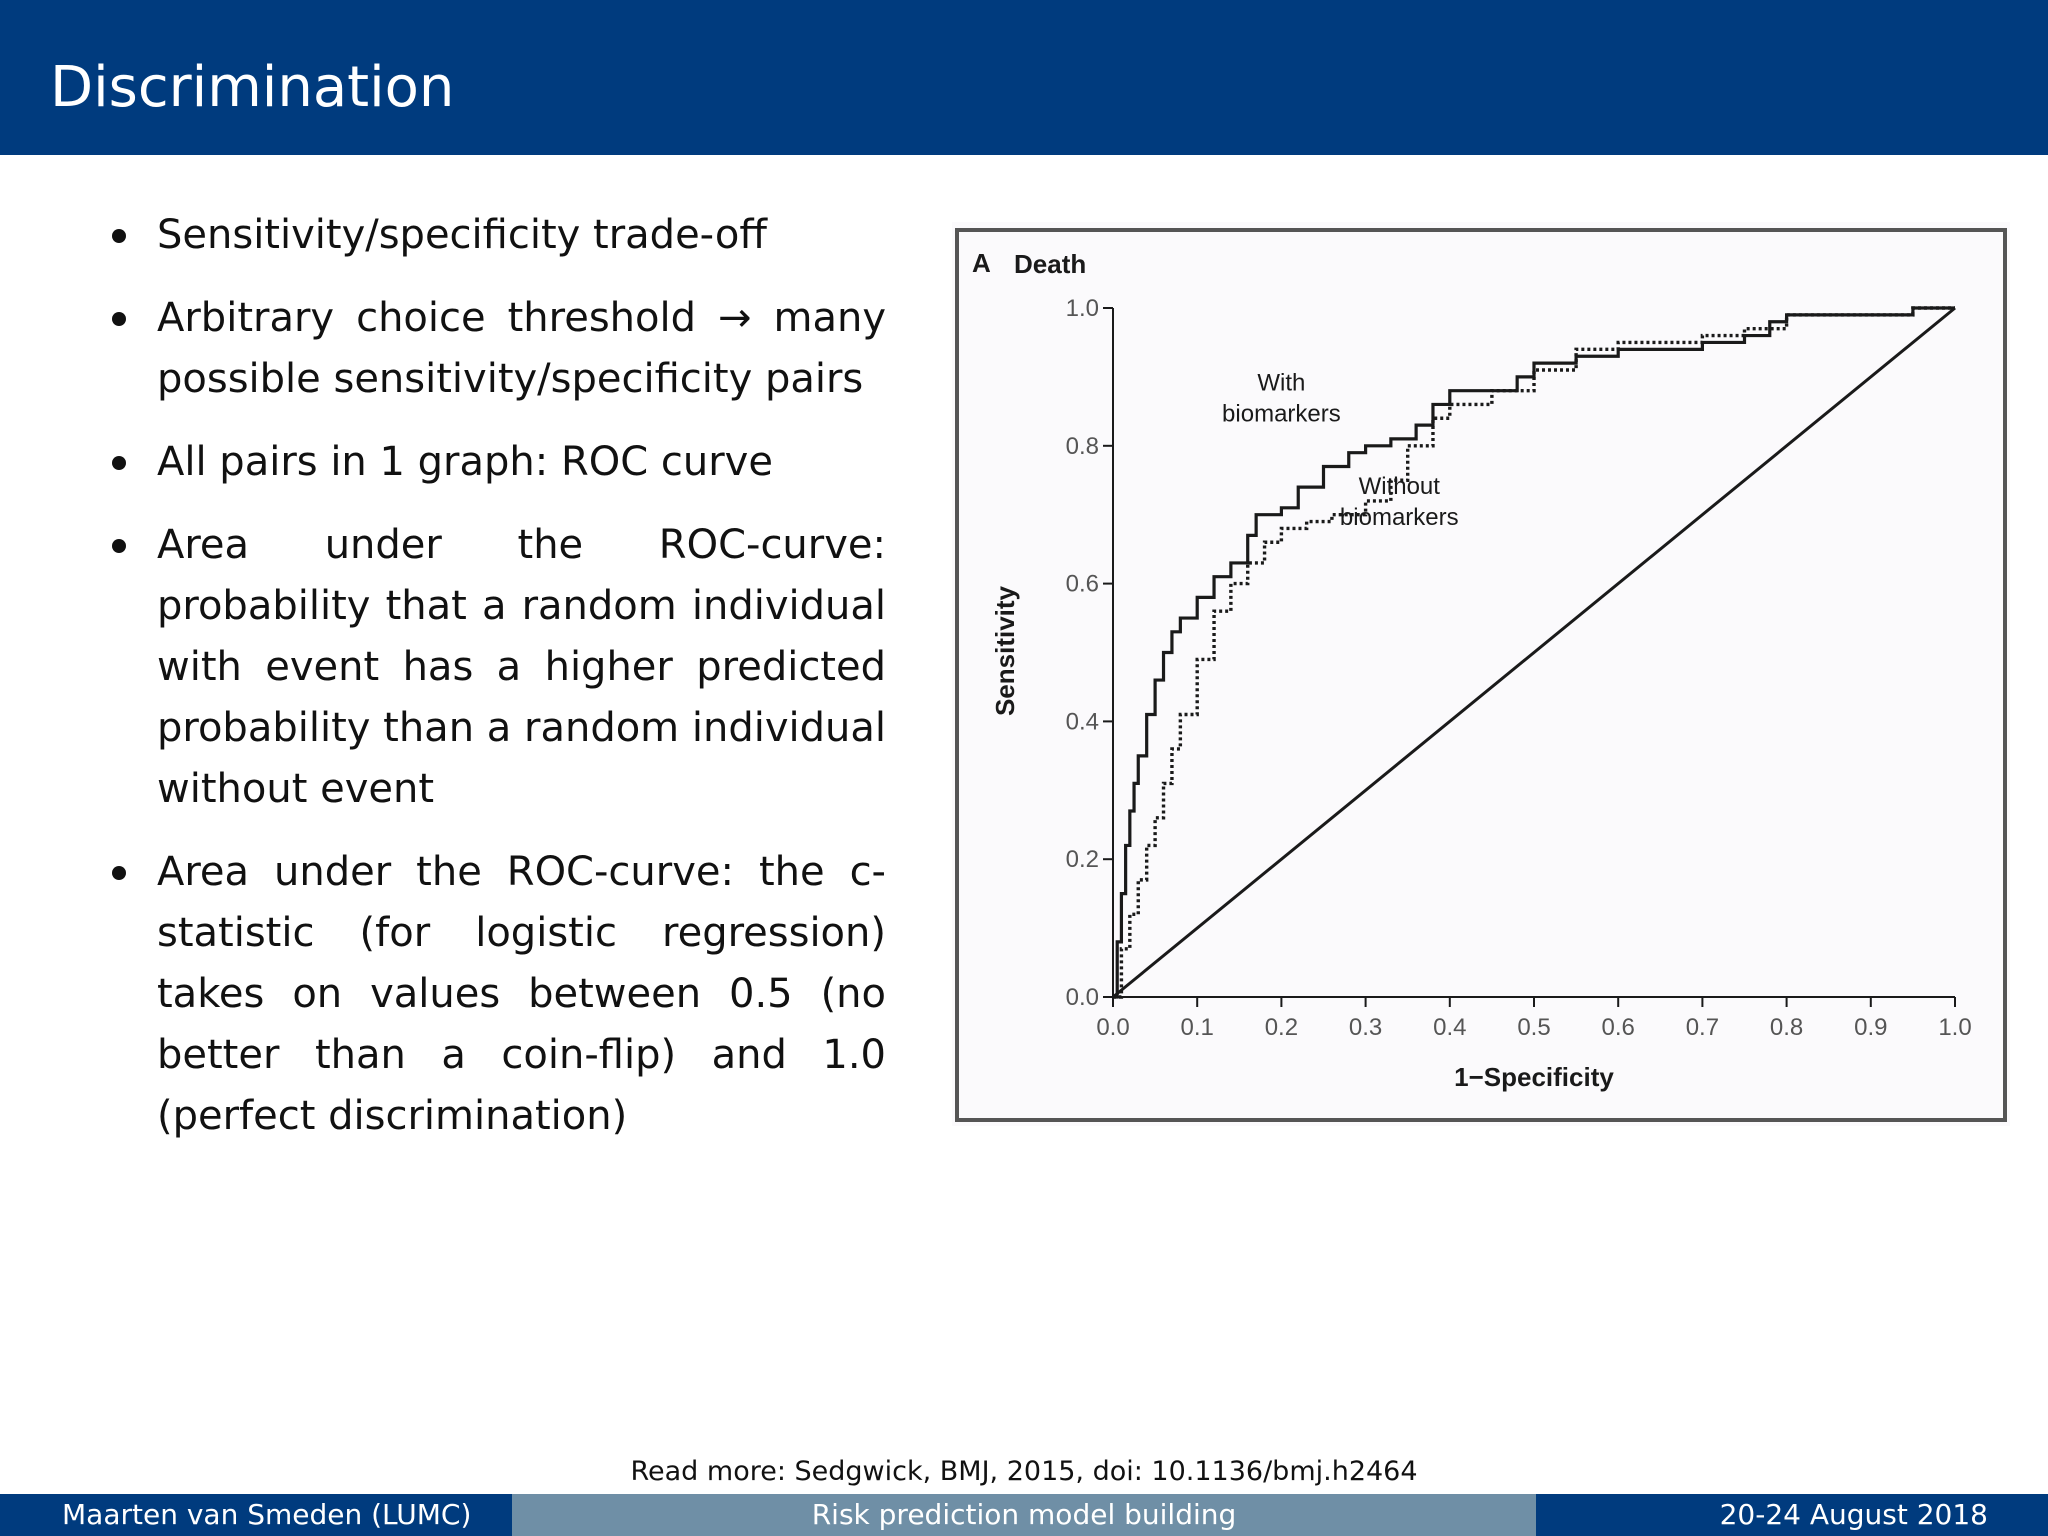 This screenshot has height=1536, width=2048. I want to click on x-tick-label: 0.8, so click(1786, 1027).